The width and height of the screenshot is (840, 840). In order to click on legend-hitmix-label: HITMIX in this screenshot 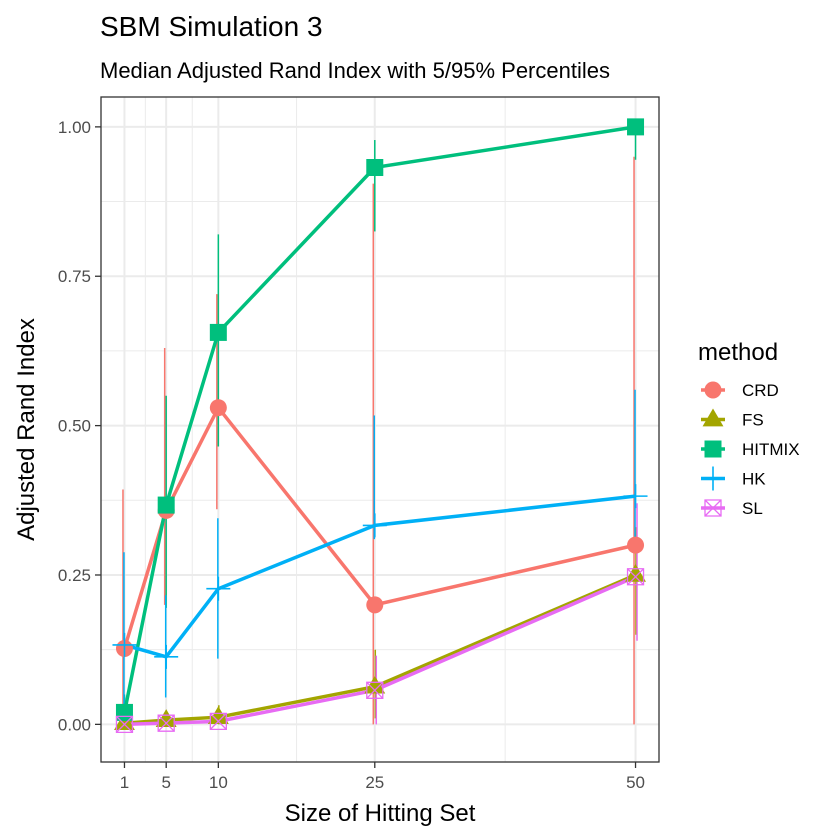, I will do `click(771, 449)`.